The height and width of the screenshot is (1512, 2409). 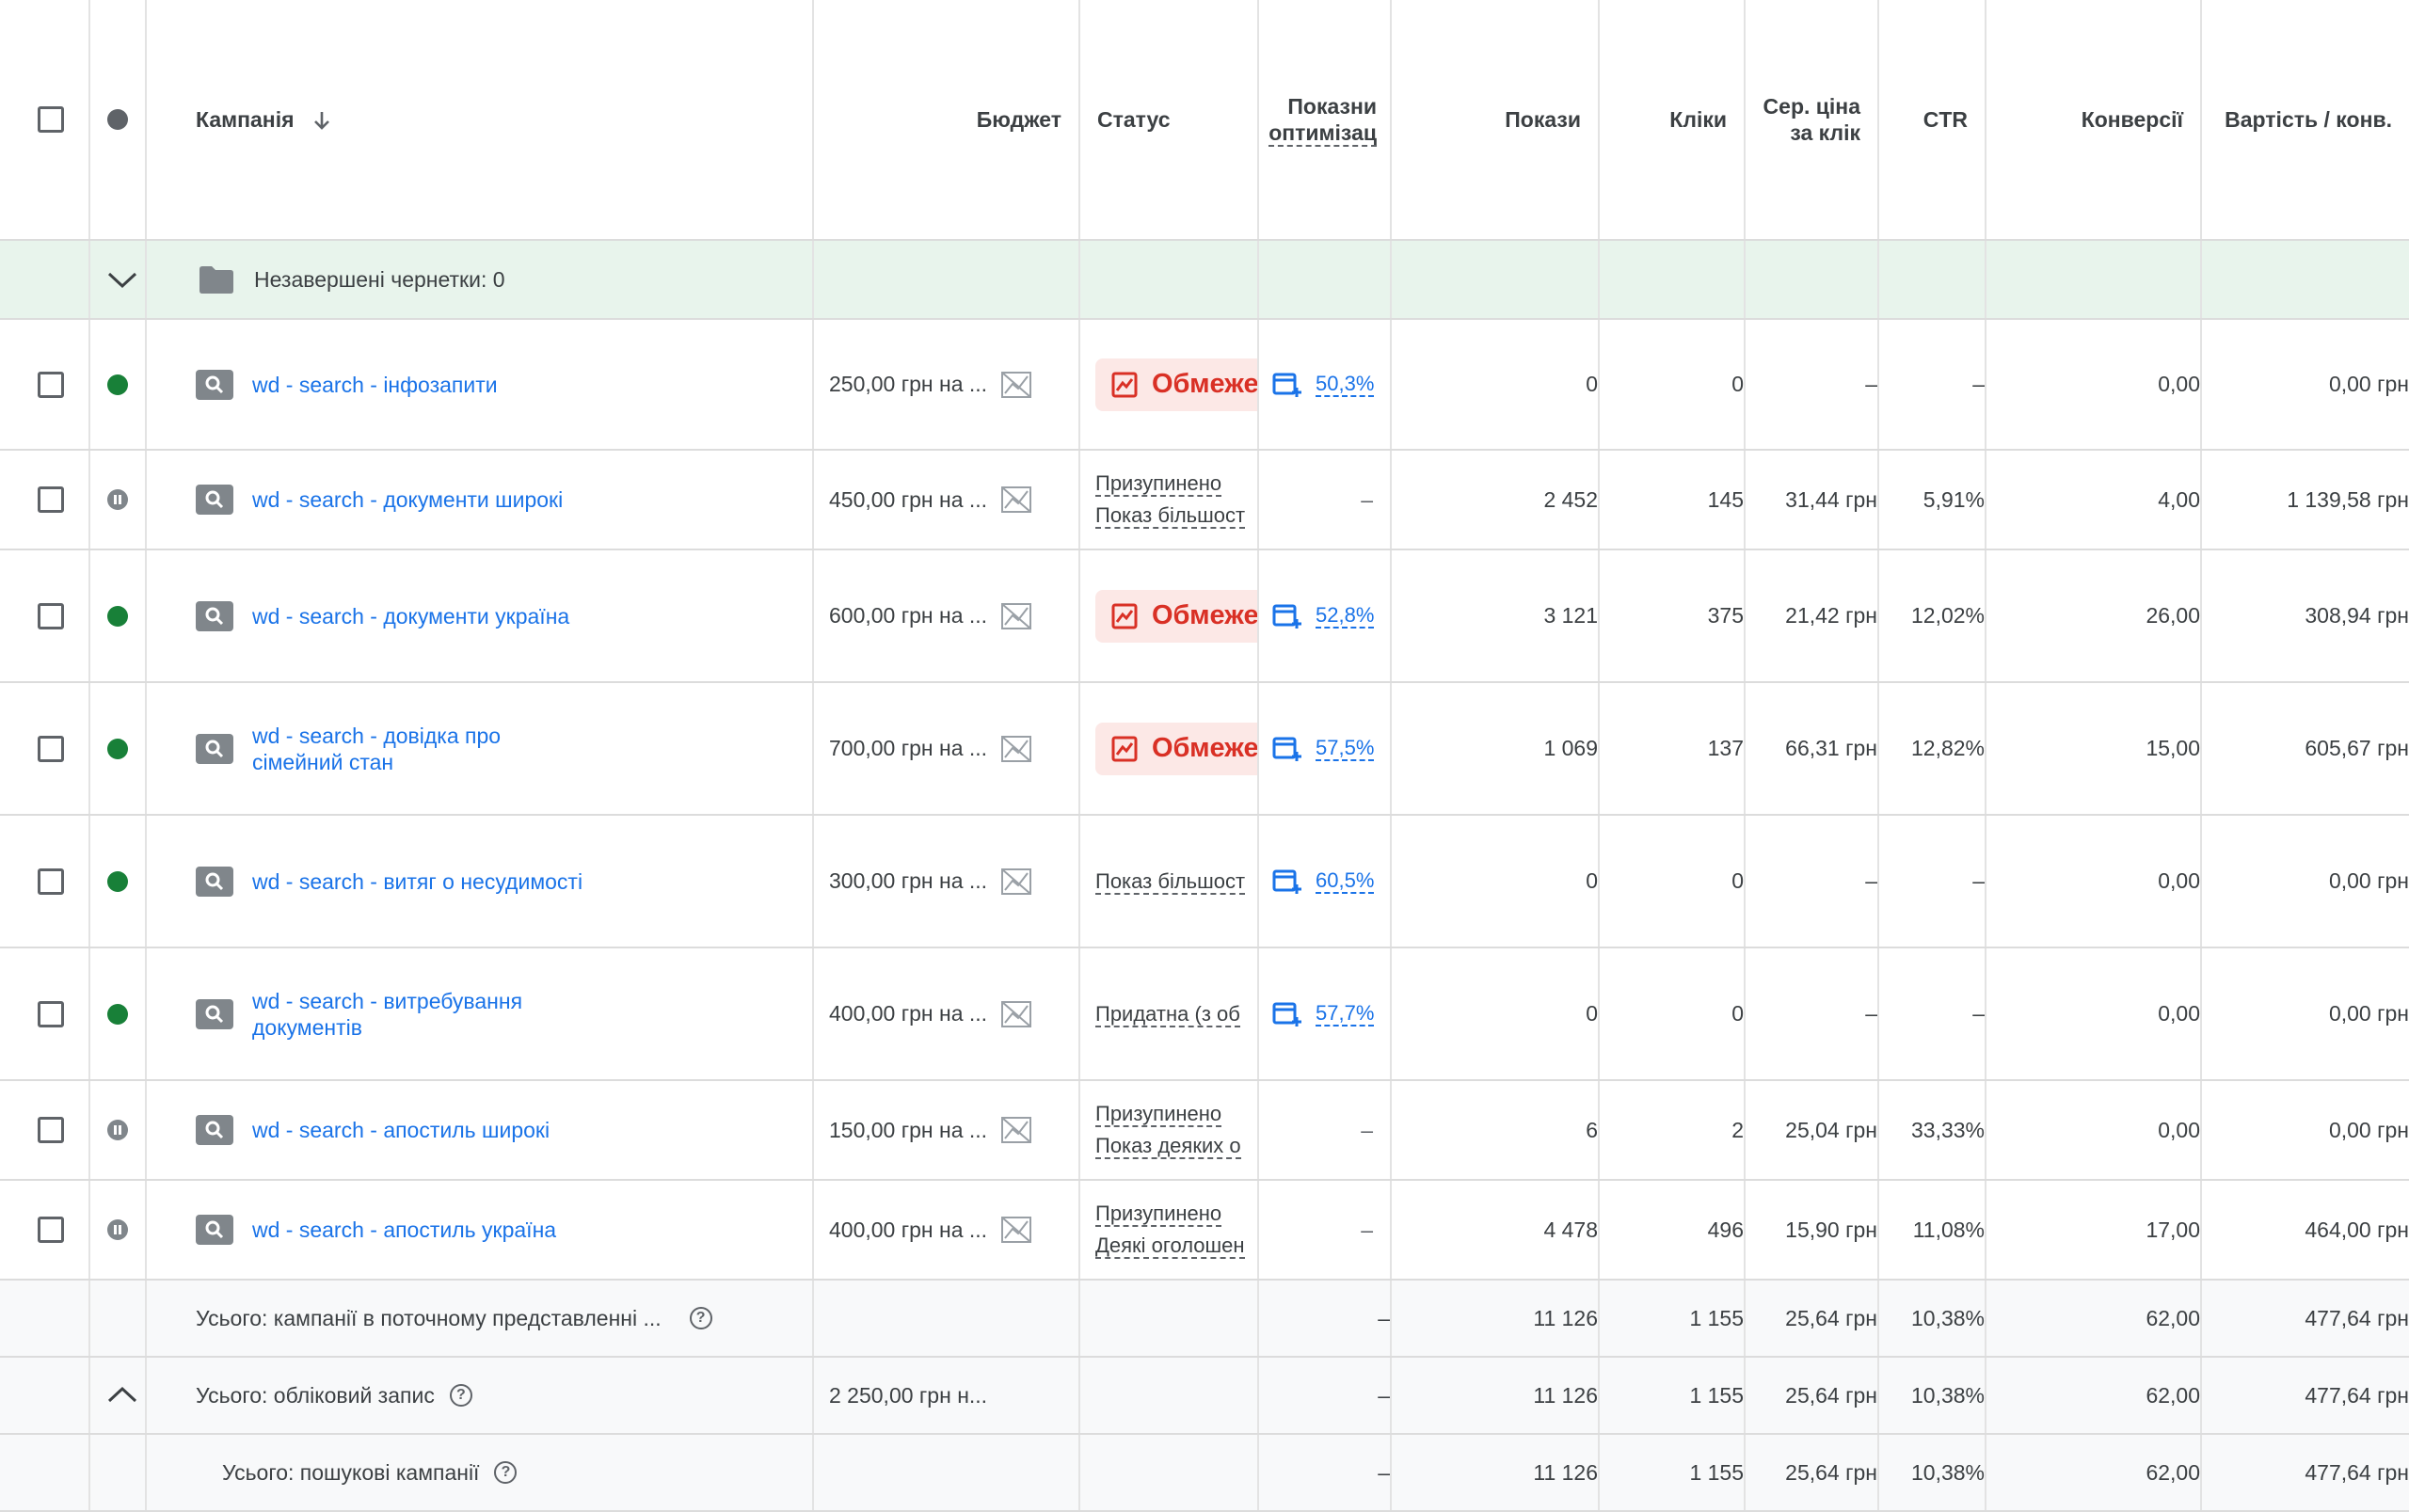 I want to click on optimization-score: 57,5%, so click(x=1324, y=749).